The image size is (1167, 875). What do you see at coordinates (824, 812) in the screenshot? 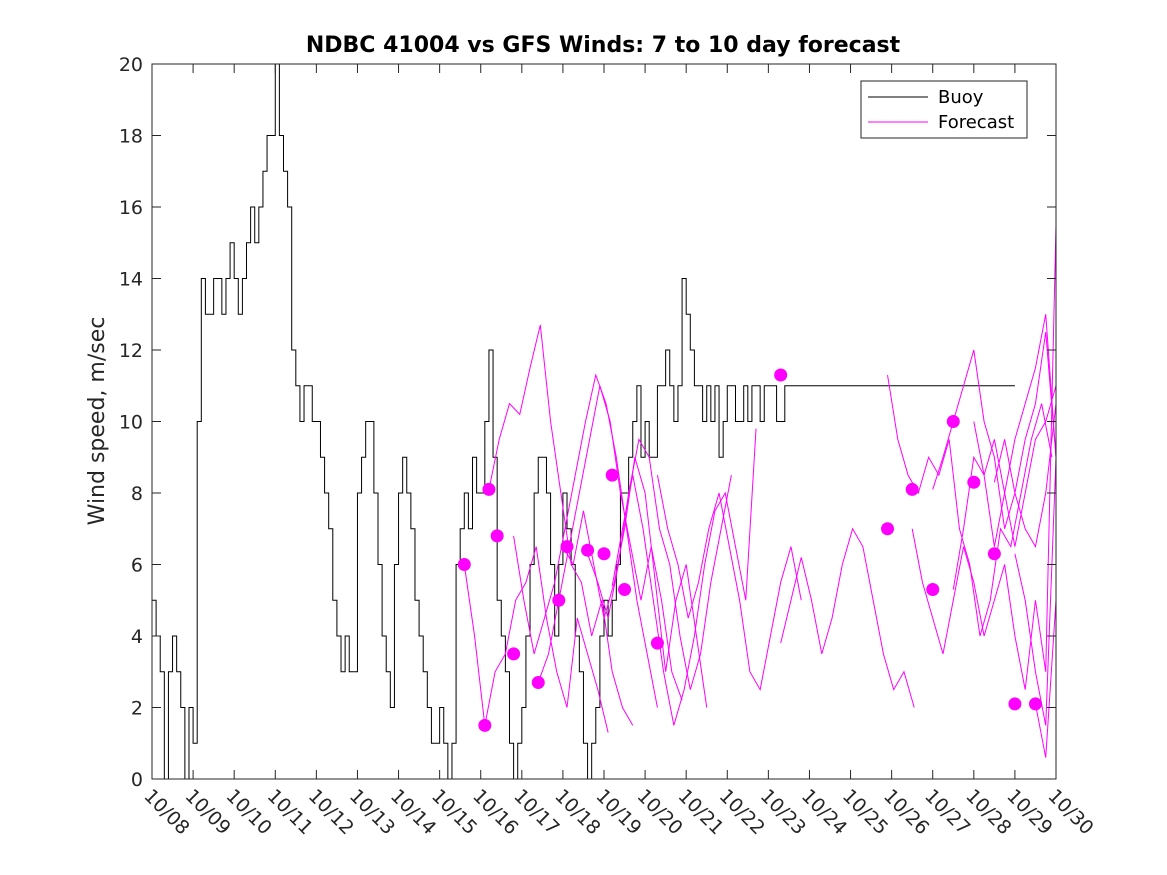
I see `x-tick-label: 10/24` at bounding box center [824, 812].